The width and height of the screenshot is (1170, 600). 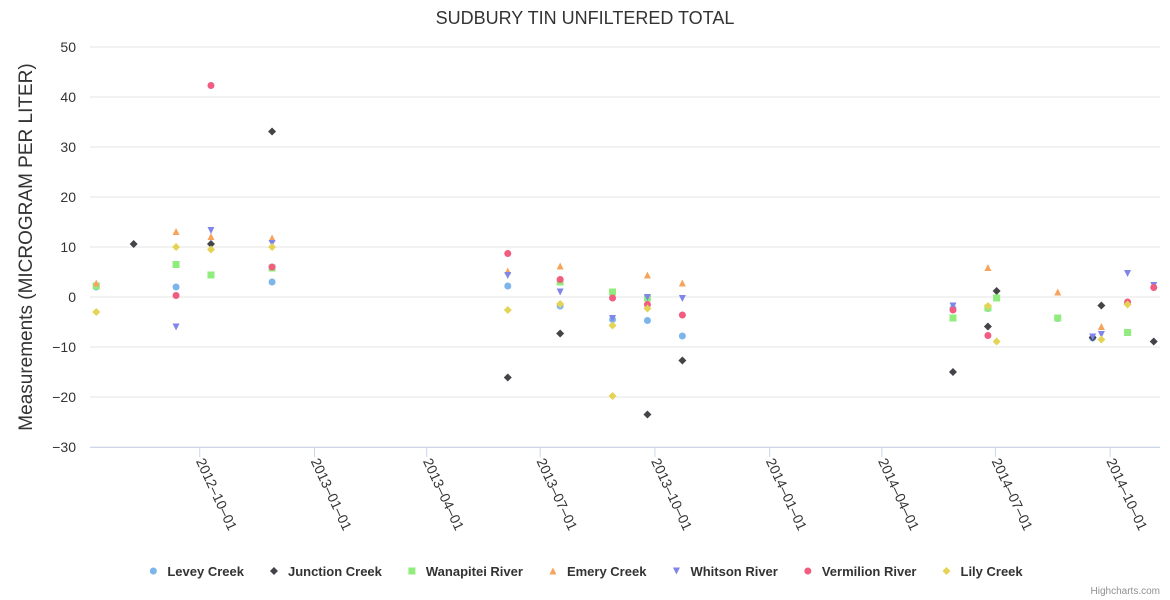 I want to click on legend-marker-wanapitei-river, so click(x=412, y=571).